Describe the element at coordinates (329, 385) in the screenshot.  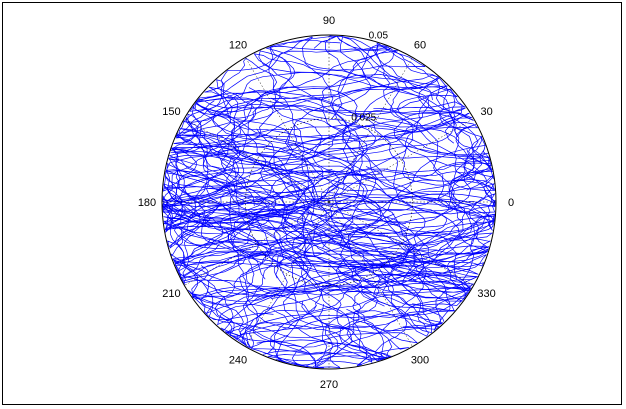
I see `angle-tick-label: 270` at that location.